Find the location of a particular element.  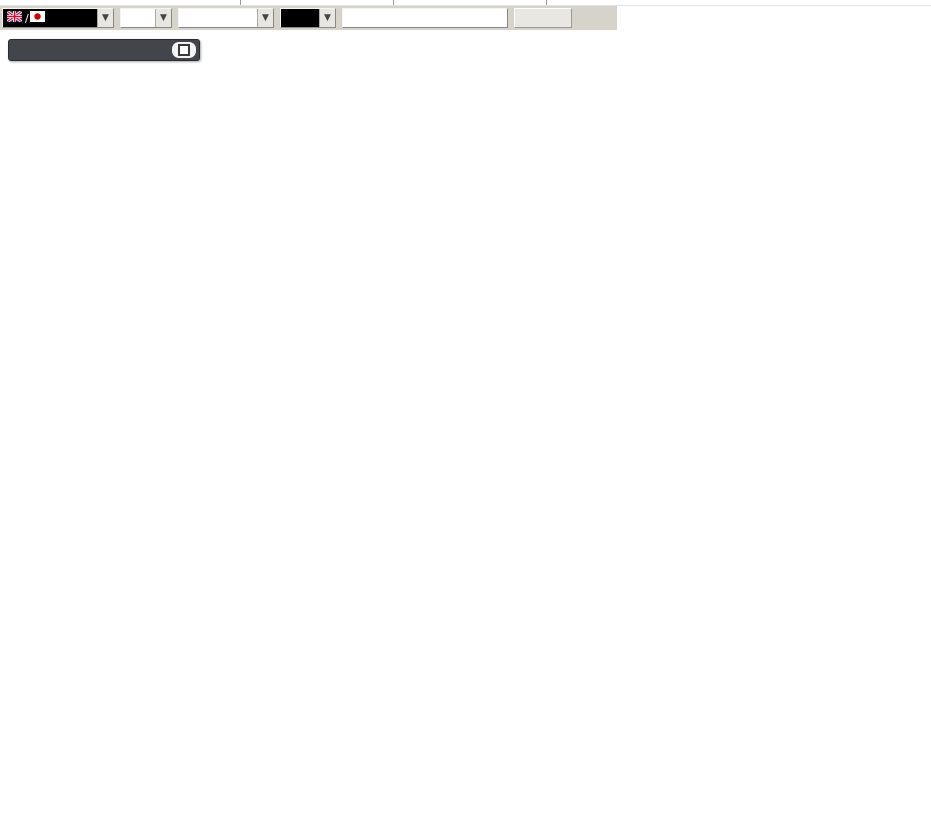

settings-button is located at coordinates (543, 18).